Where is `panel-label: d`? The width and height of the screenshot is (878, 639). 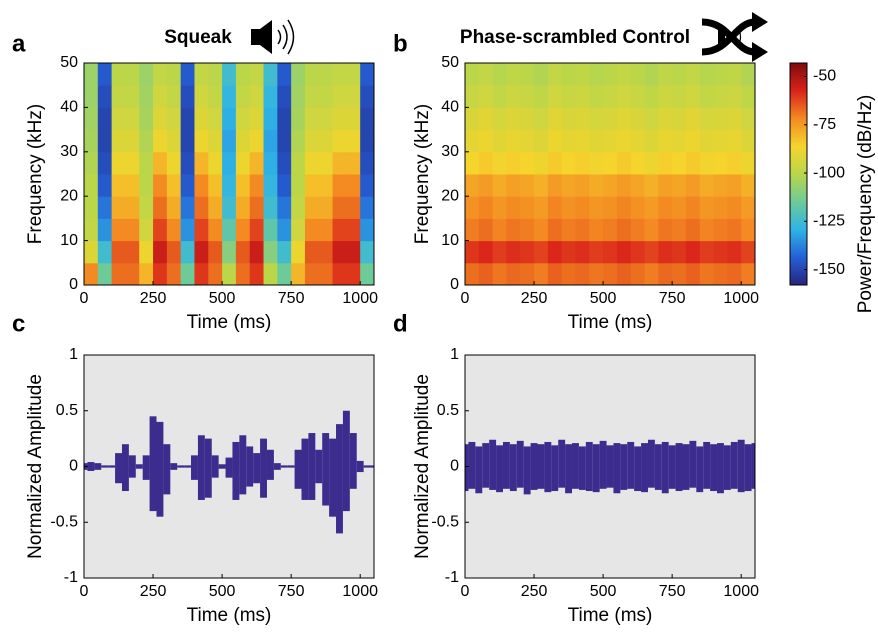
panel-label: d is located at coordinates (400, 323).